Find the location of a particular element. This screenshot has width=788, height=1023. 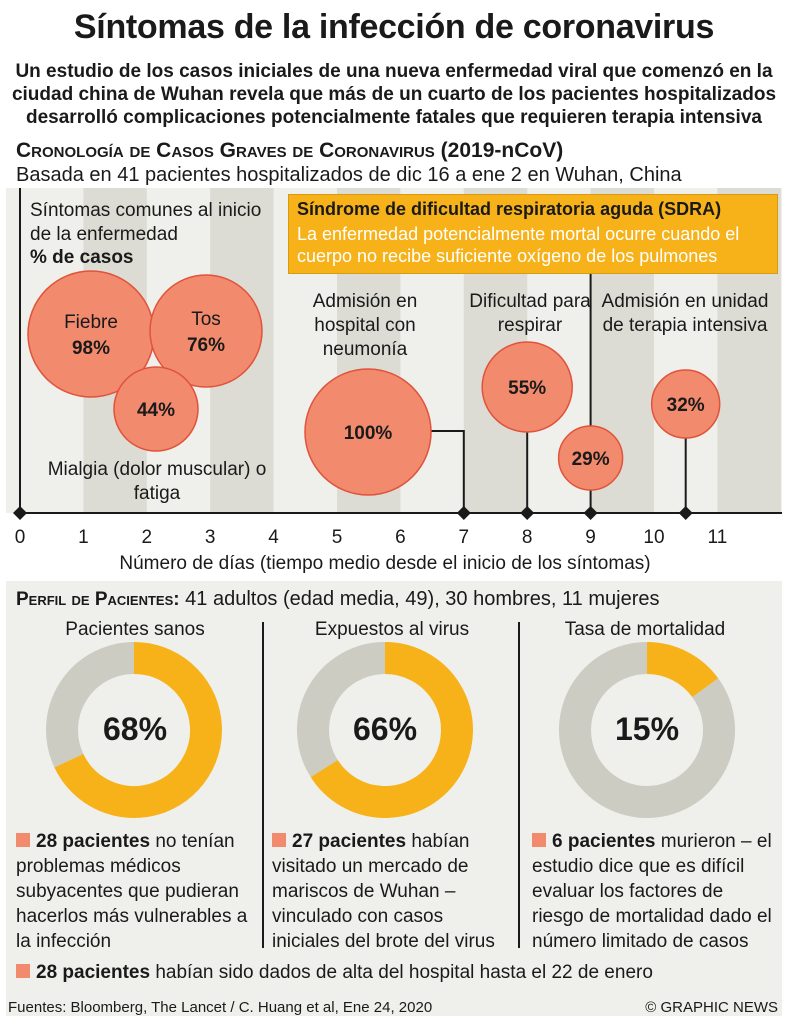

dificultad-label: Dificultad para respirar is located at coordinates (530, 313).